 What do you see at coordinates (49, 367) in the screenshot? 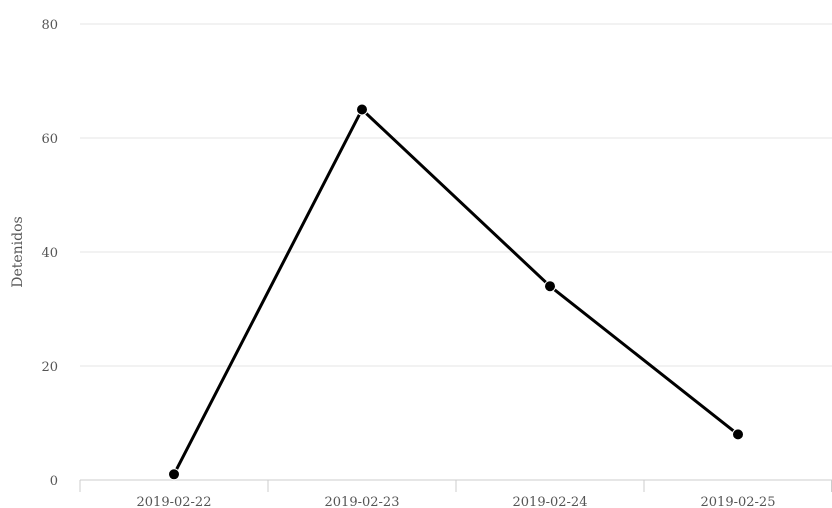
I see `y-tick-label: 20` at bounding box center [49, 367].